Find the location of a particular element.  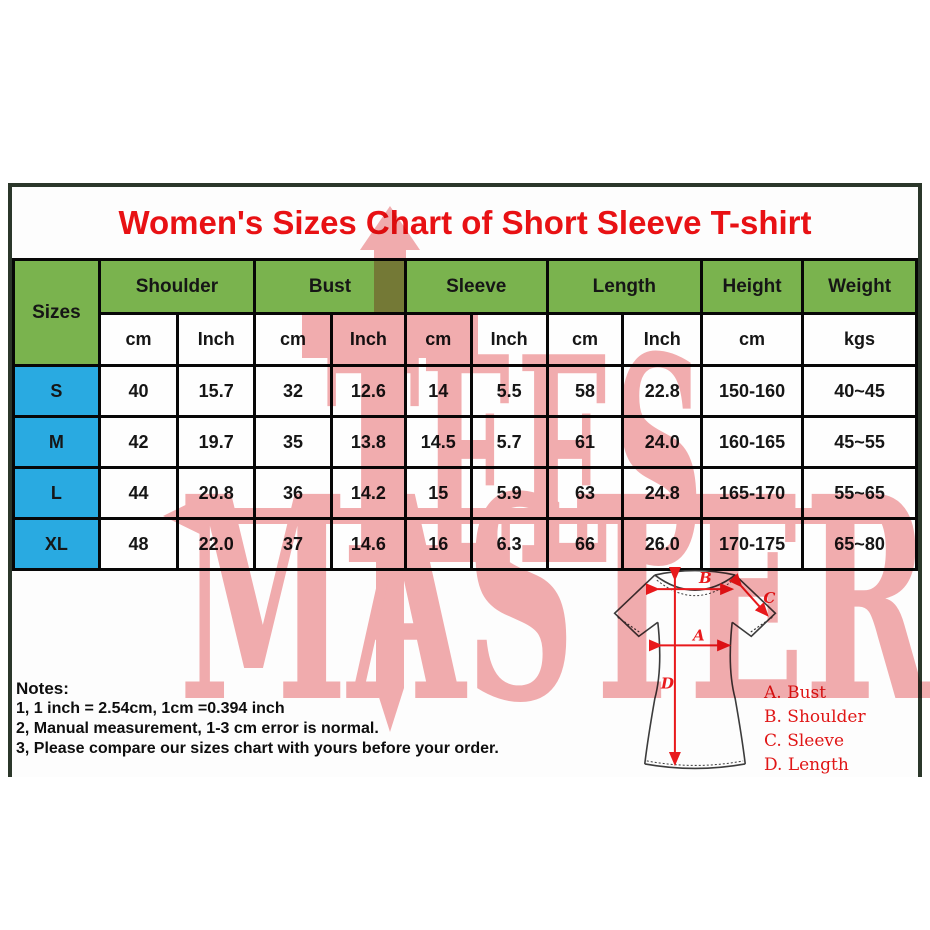

marker-d: D is located at coordinates (667, 684).